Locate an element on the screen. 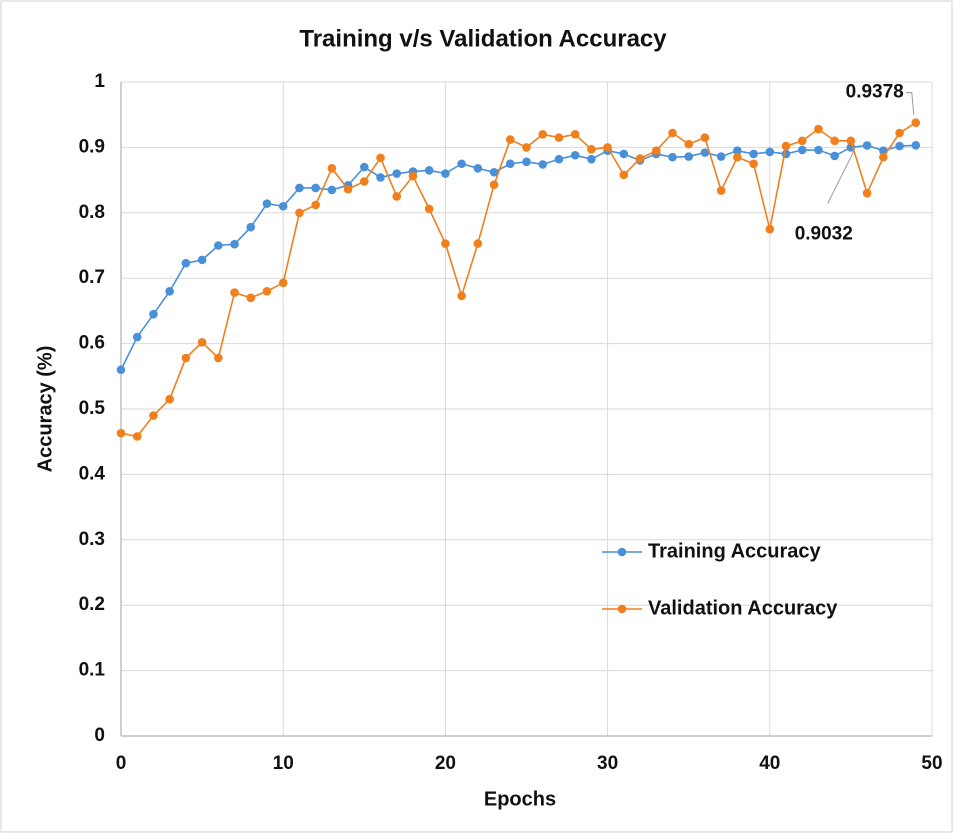 The width and height of the screenshot is (953, 833). legend-marker is located at coordinates (622, 552).